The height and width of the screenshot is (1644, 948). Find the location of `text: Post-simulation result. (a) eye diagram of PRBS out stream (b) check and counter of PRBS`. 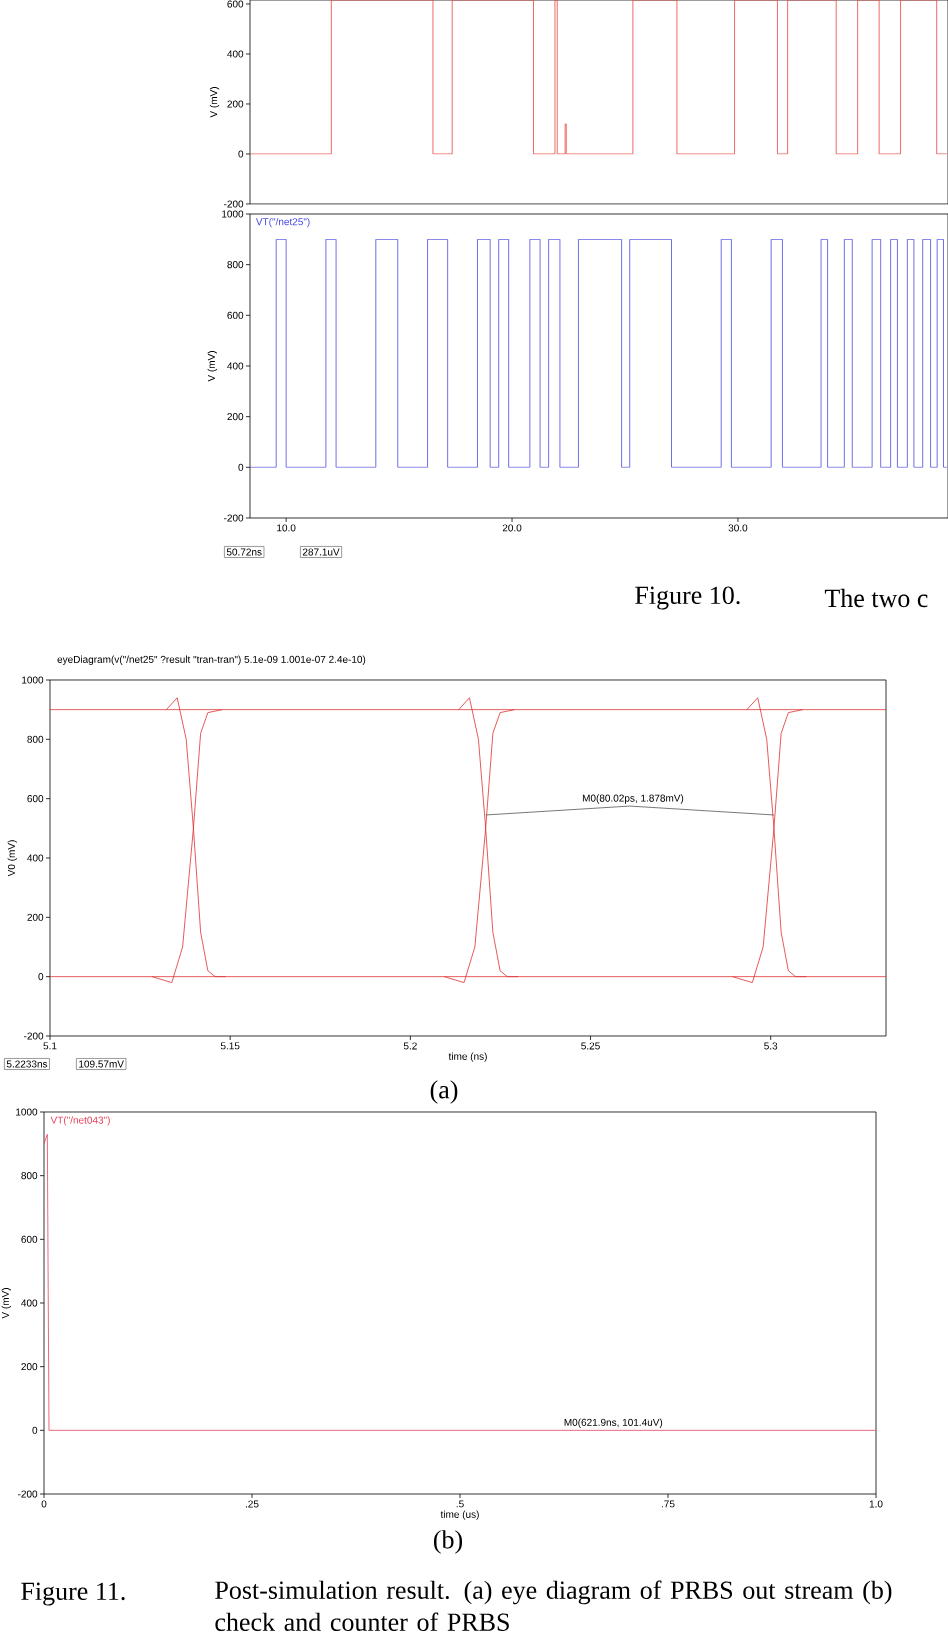

text: Post-simulation result. (a) eye diagram of PRBS out stream (b) check and counter of PRBS is located at coordinates (553, 1605).